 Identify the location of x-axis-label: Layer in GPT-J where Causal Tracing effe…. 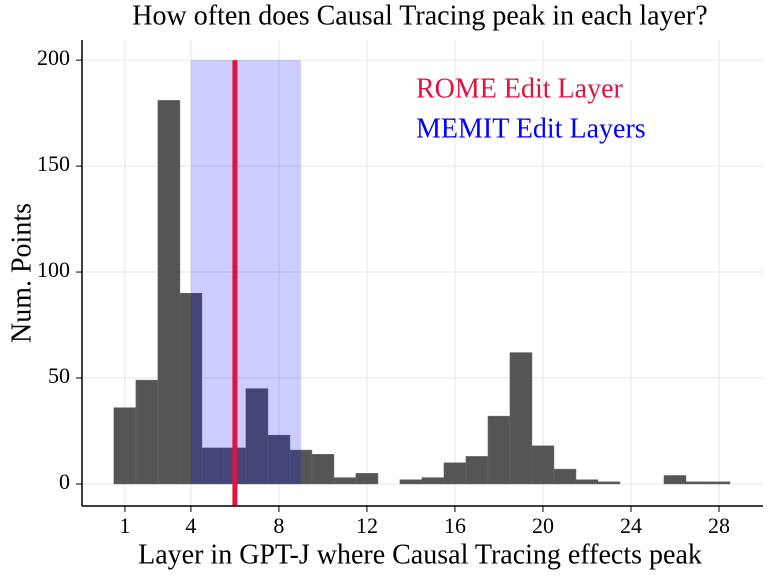
(420, 554).